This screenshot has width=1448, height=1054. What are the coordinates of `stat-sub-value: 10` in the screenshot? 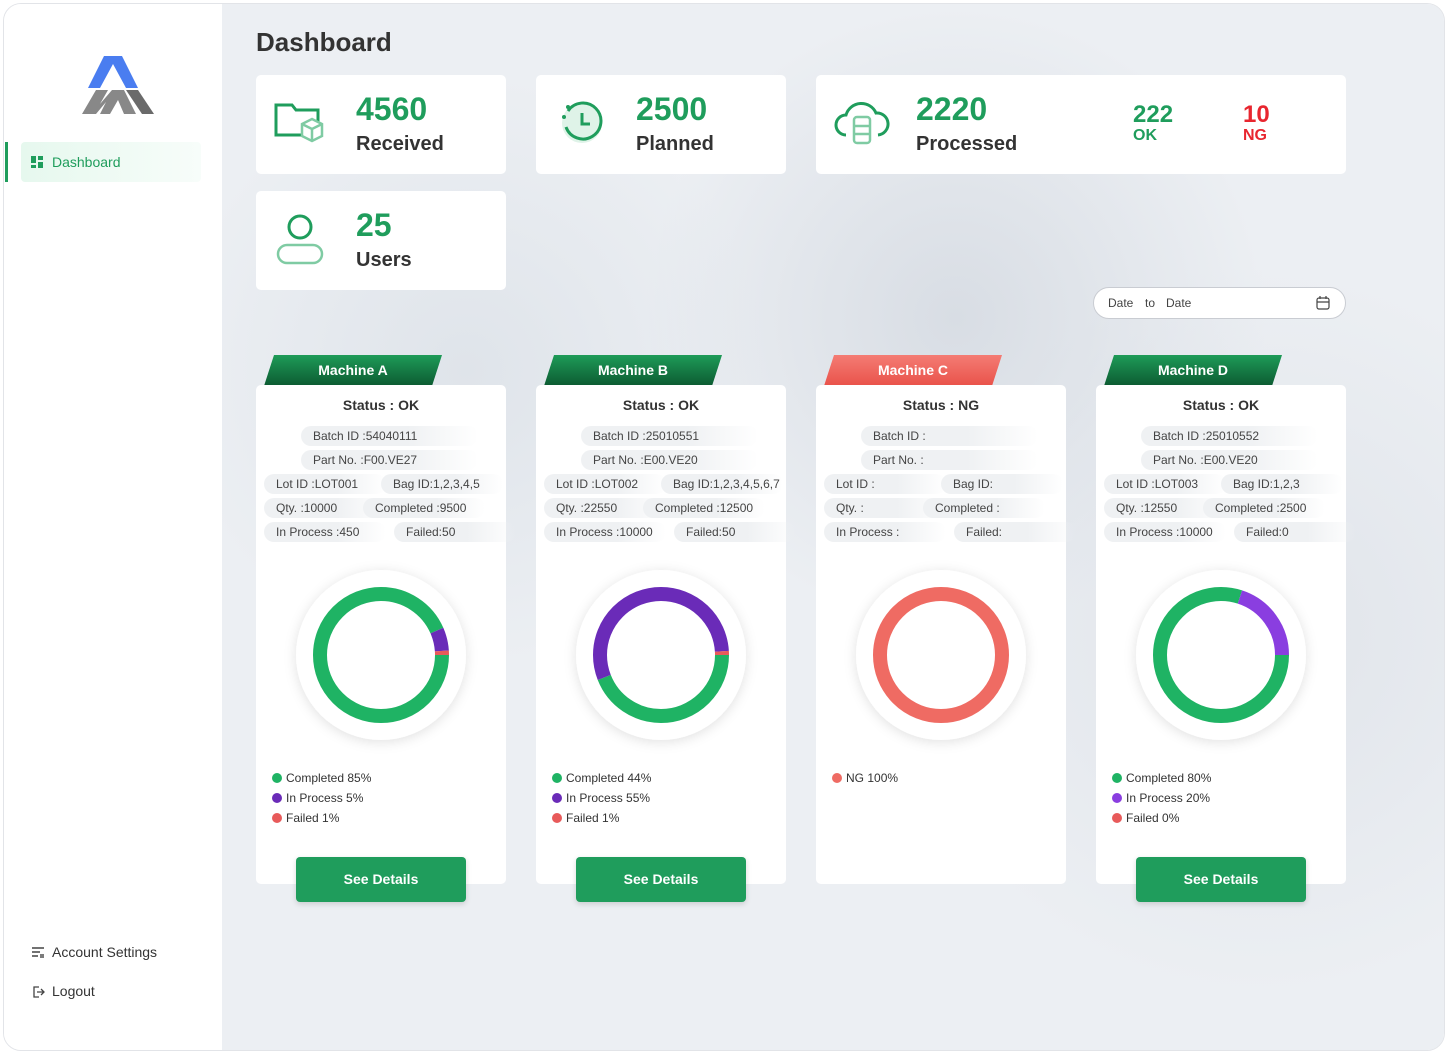 It's located at (1256, 114).